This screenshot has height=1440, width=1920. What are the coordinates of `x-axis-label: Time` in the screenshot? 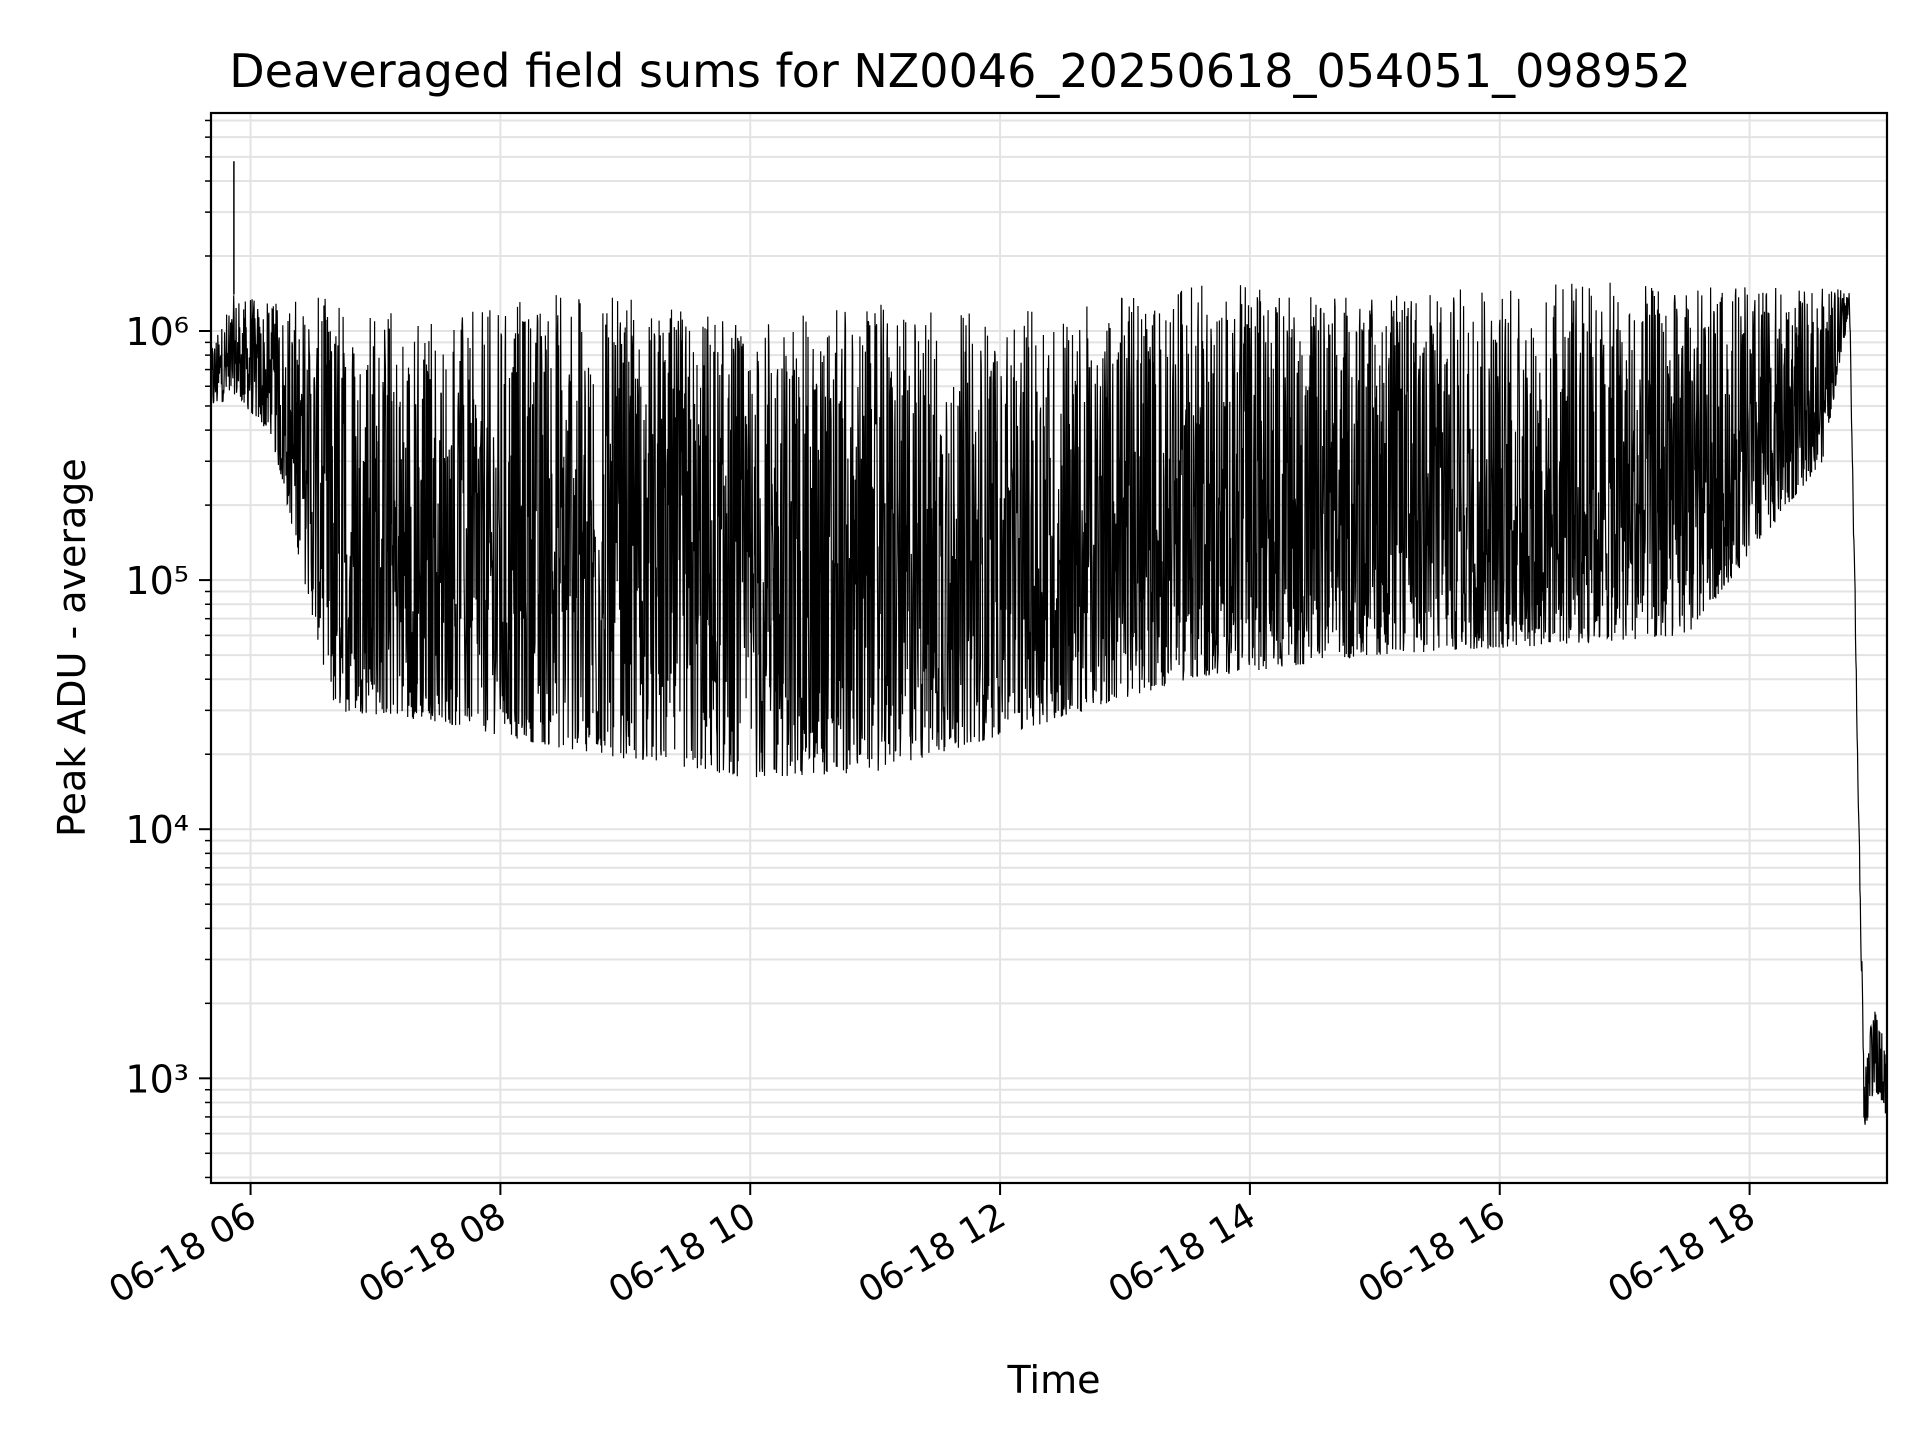 It's located at (1054, 1380).